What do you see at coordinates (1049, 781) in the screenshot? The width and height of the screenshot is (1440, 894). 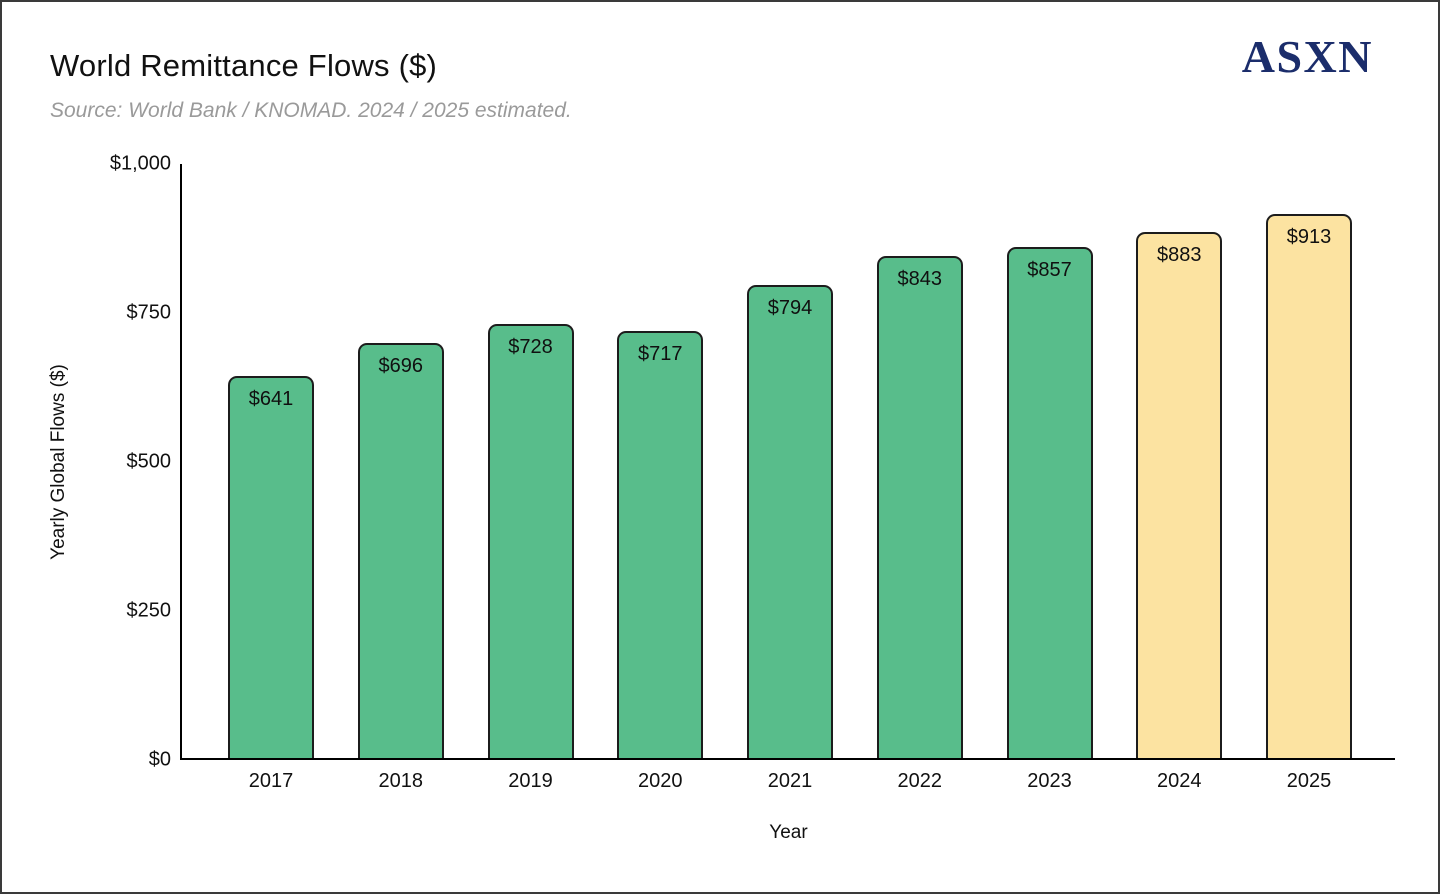 I see `x-tick-label: 2023` at bounding box center [1049, 781].